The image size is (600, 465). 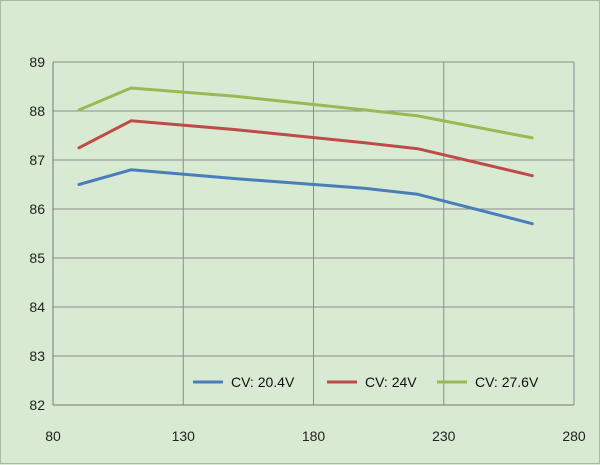 I want to click on legend-label: CV: 20.4V, so click(x=263, y=382).